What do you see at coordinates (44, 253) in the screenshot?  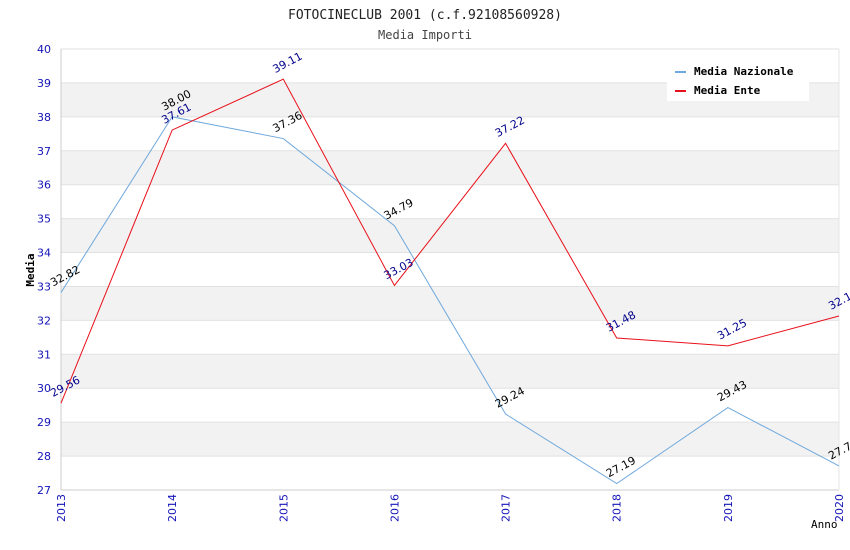 I see `y-tick-label: 34` at bounding box center [44, 253].